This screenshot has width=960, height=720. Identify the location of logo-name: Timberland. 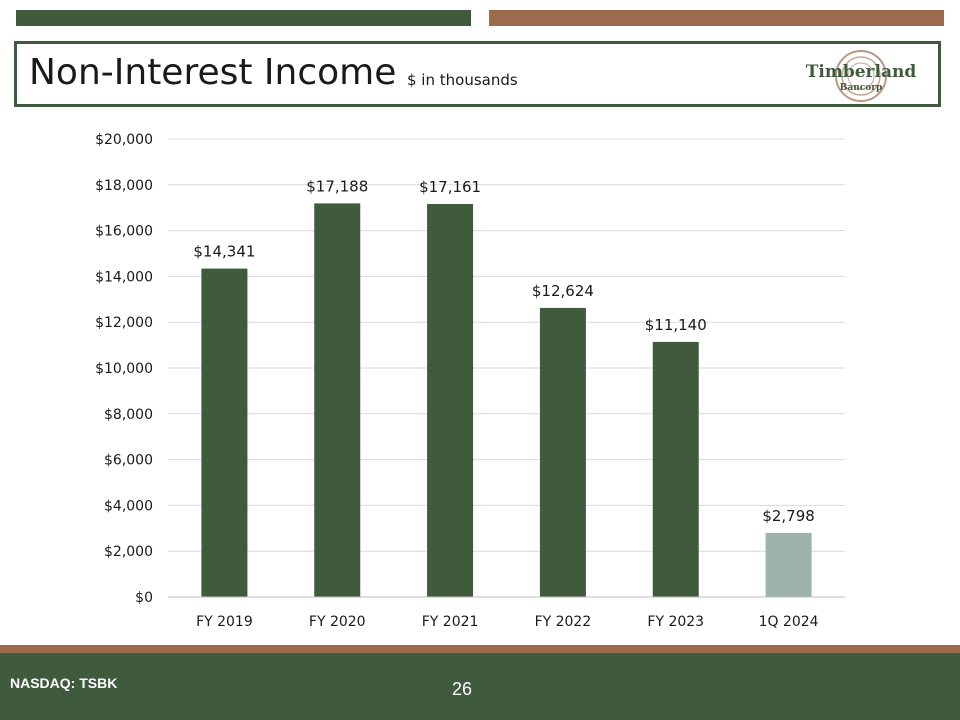
(861, 72).